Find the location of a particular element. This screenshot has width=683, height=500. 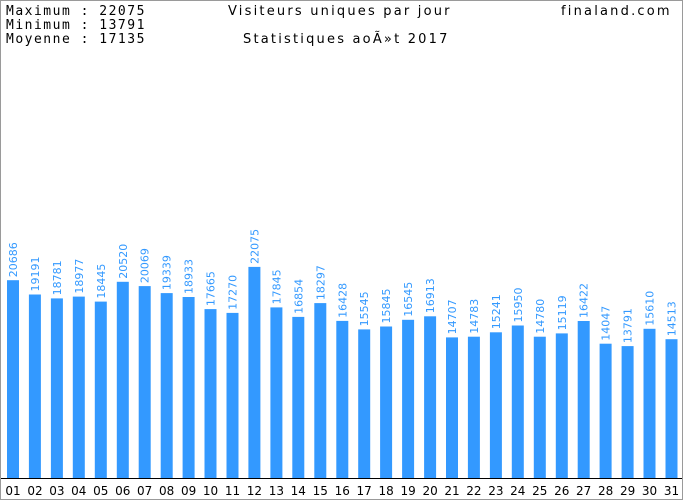

value-label-07: 20069 is located at coordinates (145, 265).